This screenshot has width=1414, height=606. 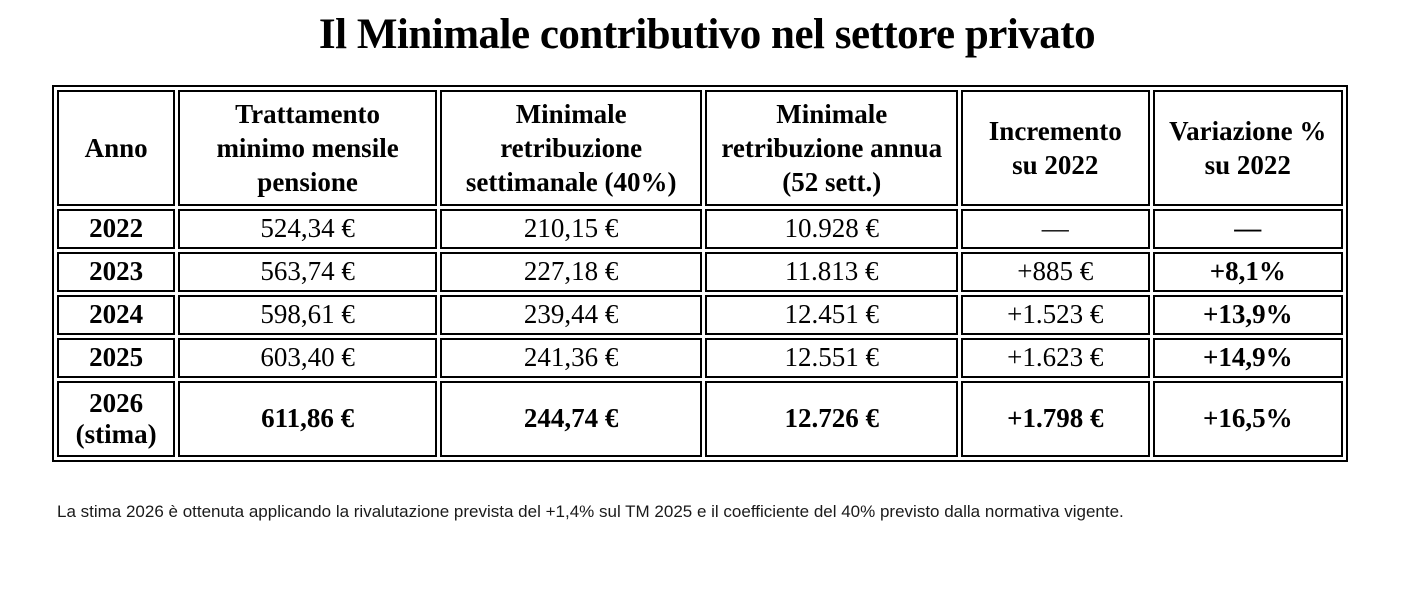 What do you see at coordinates (832, 229) in the screenshot?
I see `cell-min_annua: 10.928 €` at bounding box center [832, 229].